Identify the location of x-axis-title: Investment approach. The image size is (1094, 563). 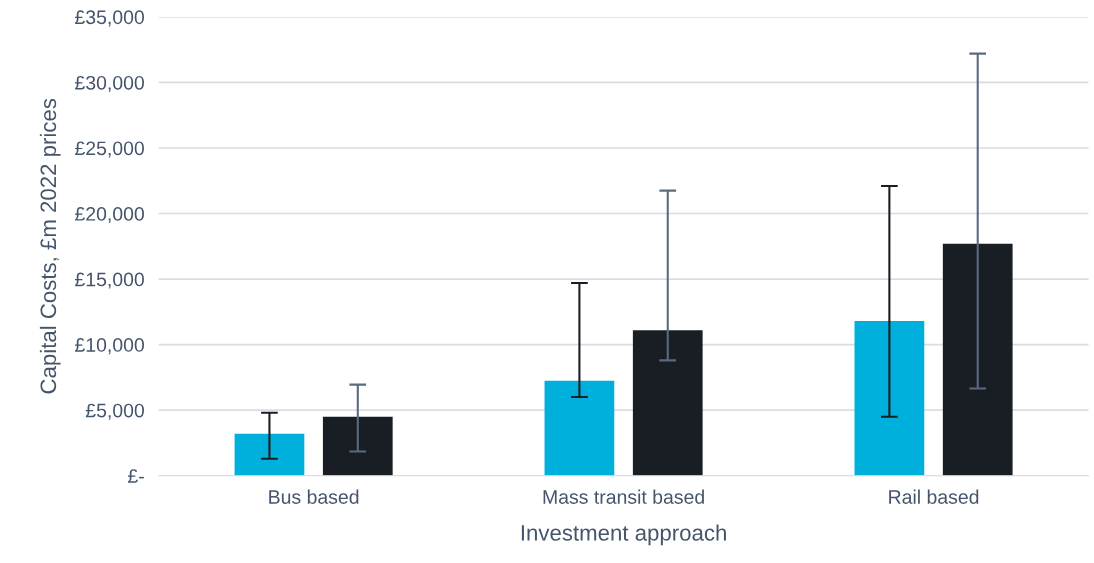
(623, 535).